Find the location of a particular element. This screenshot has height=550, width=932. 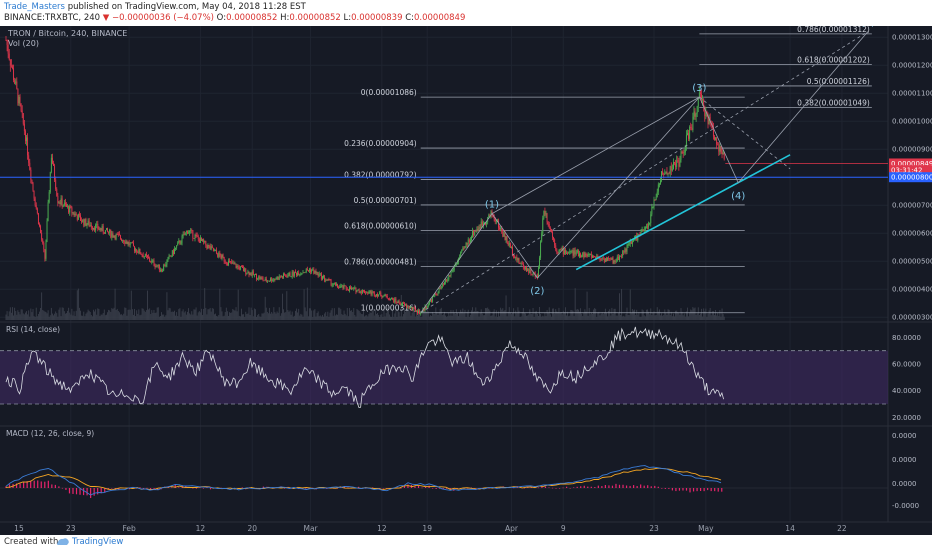

price-tick-label: 0.00001100 is located at coordinates (912, 94).